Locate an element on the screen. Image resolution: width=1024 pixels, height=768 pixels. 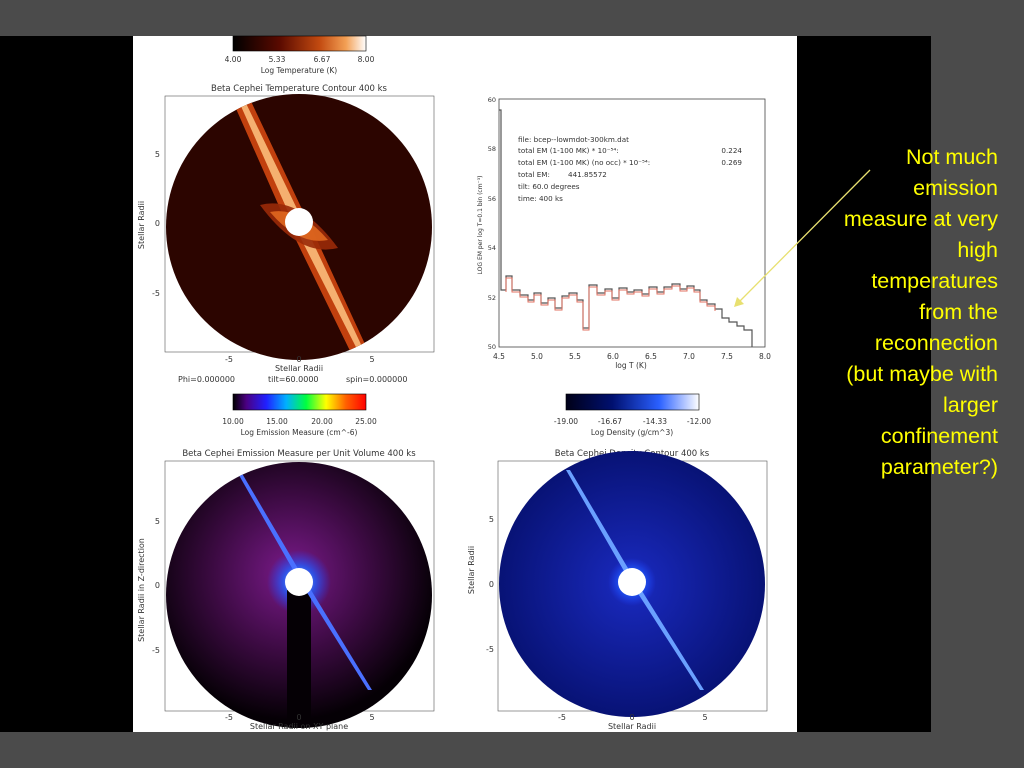
colorbar-tick: -19.00 is located at coordinates (566, 421).